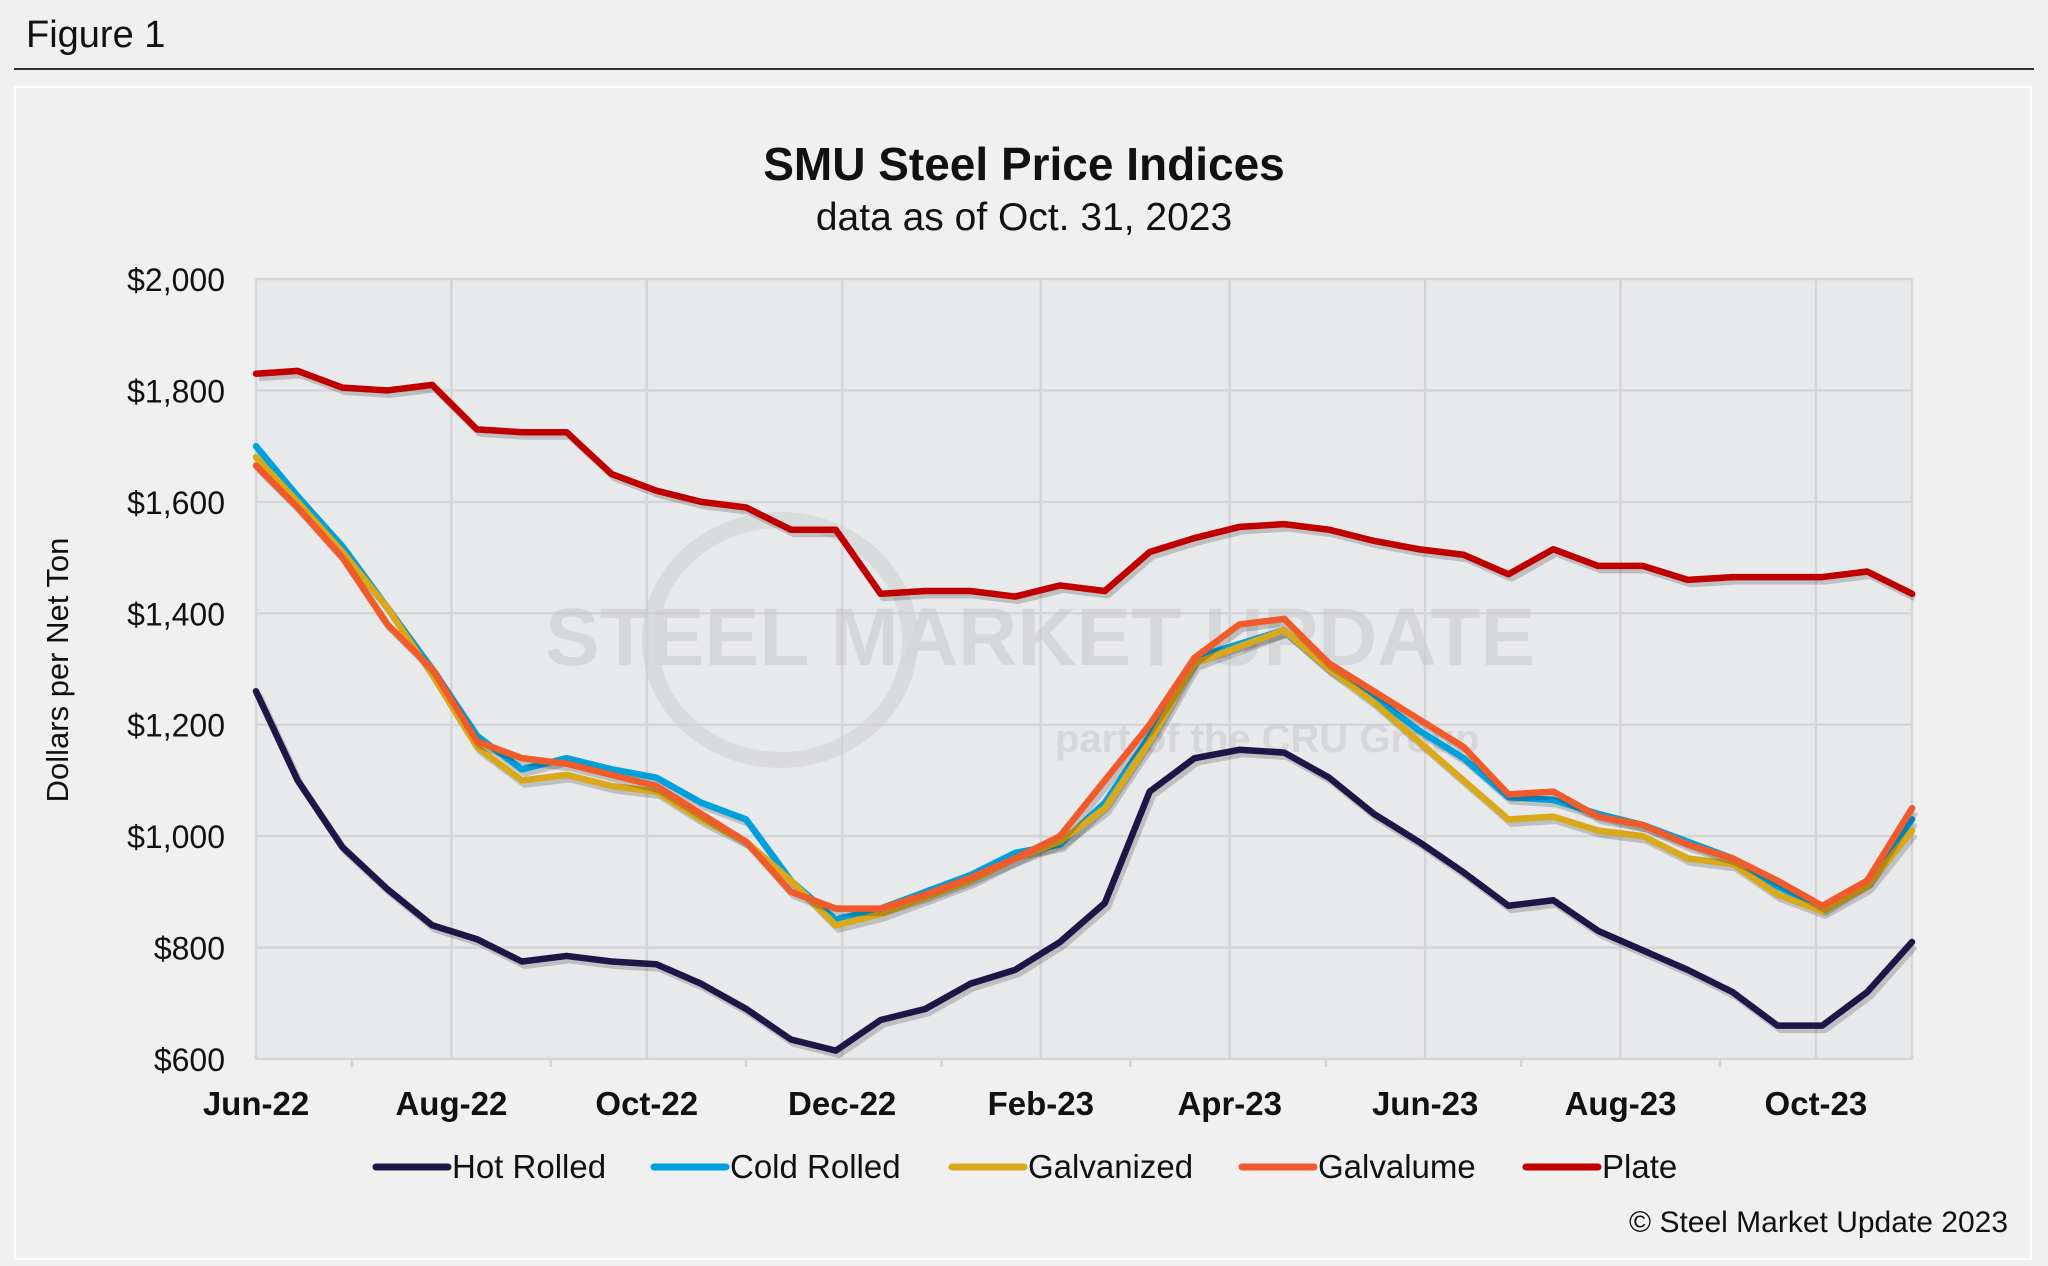  Describe the element at coordinates (815, 1166) in the screenshot. I see `legend-label-cold-rolled: Cold Rolled` at that location.